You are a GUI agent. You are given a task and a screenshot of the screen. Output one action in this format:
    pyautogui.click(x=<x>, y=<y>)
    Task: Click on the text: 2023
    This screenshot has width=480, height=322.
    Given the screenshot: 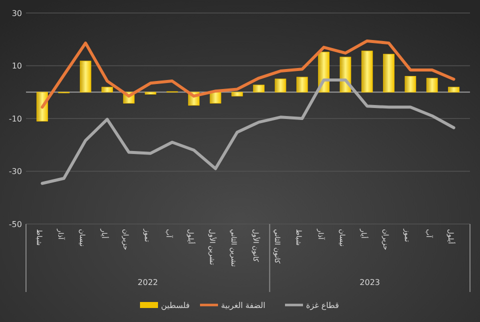 What is the action you would take?
    pyautogui.click(x=370, y=282)
    